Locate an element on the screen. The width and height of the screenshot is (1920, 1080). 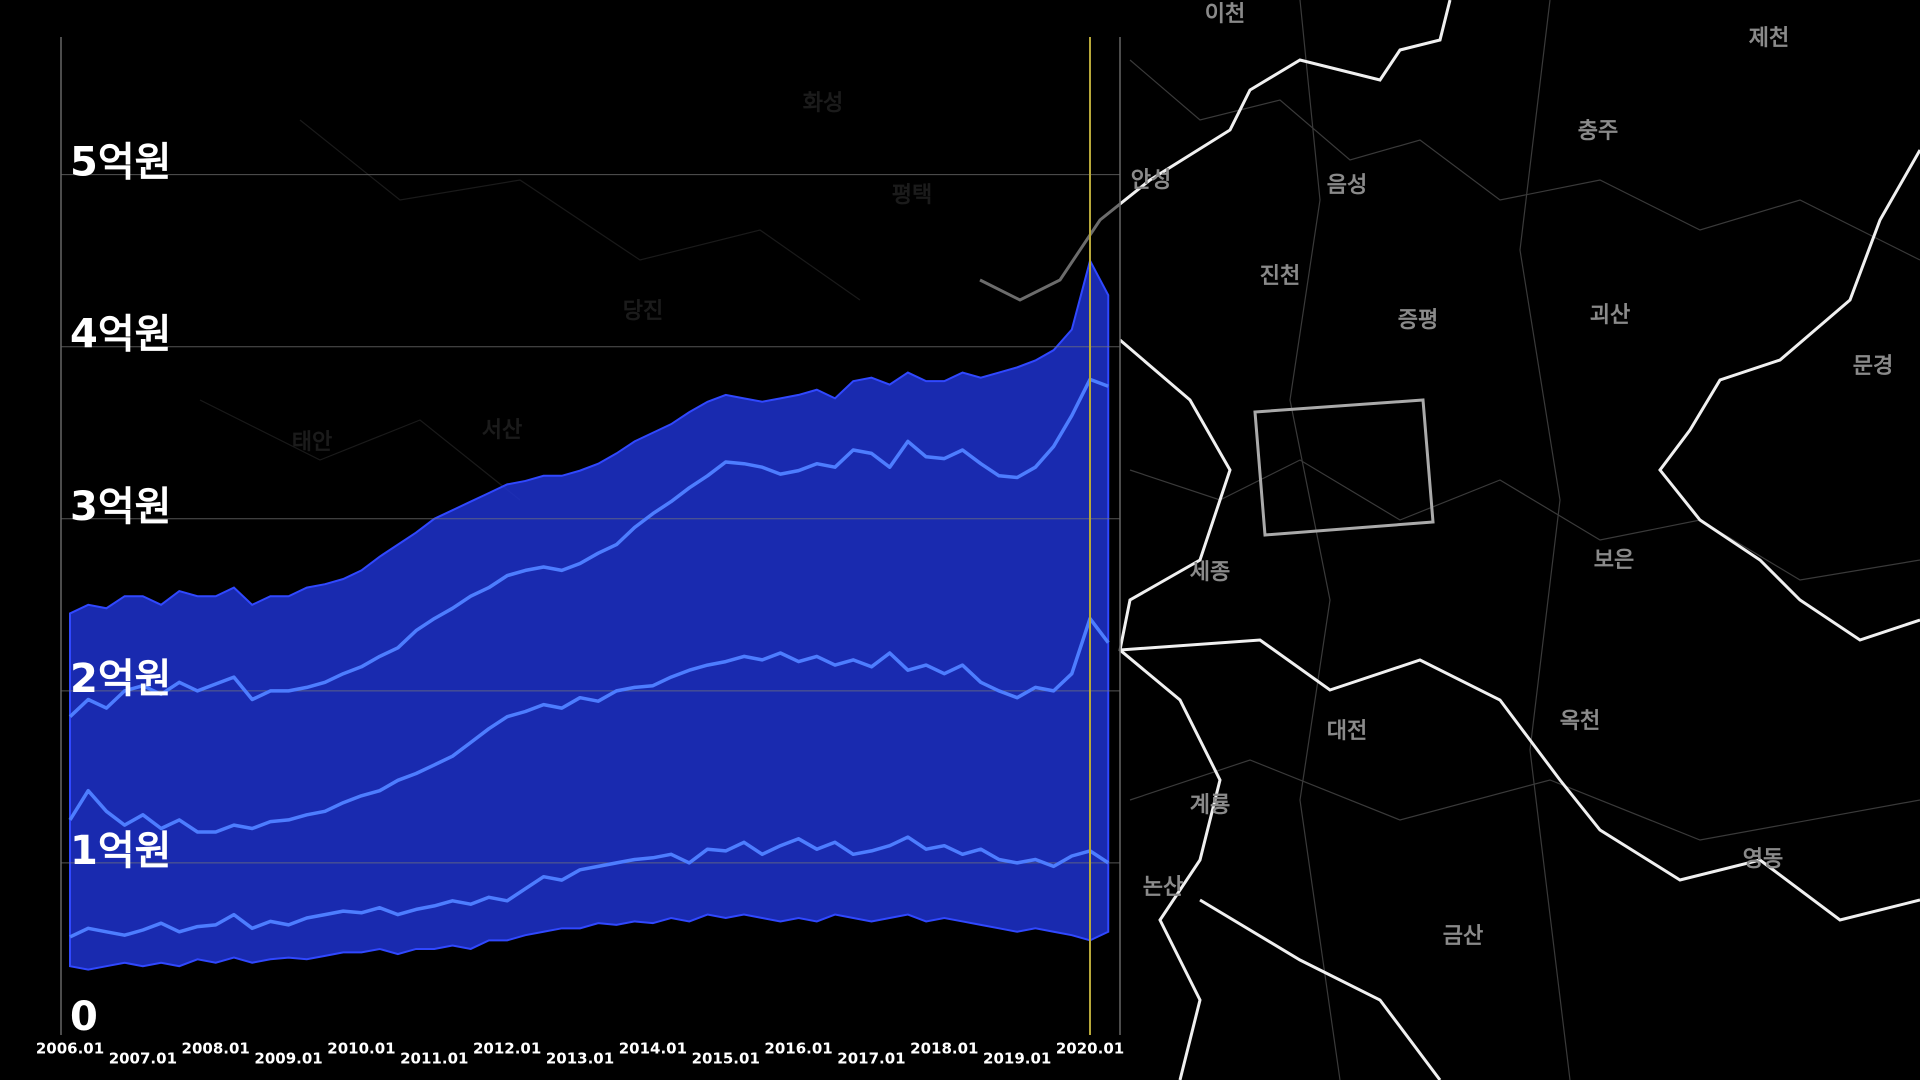
map-label: 세종 is located at coordinates (1210, 572).